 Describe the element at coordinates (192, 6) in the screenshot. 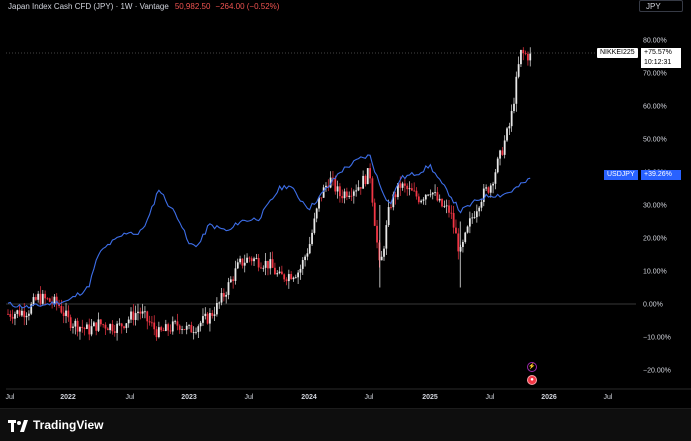

I see `last-price: 50,982.50` at that location.